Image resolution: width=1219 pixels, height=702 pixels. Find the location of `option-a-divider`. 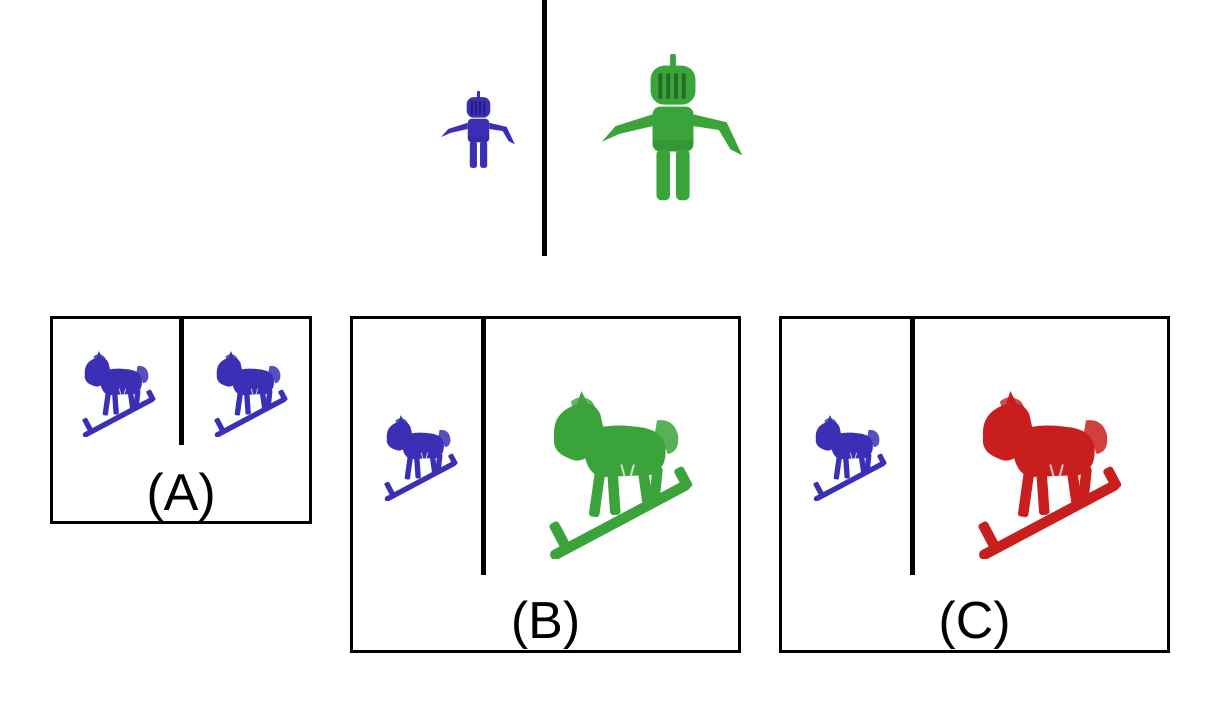

option-a-divider is located at coordinates (181, 382).